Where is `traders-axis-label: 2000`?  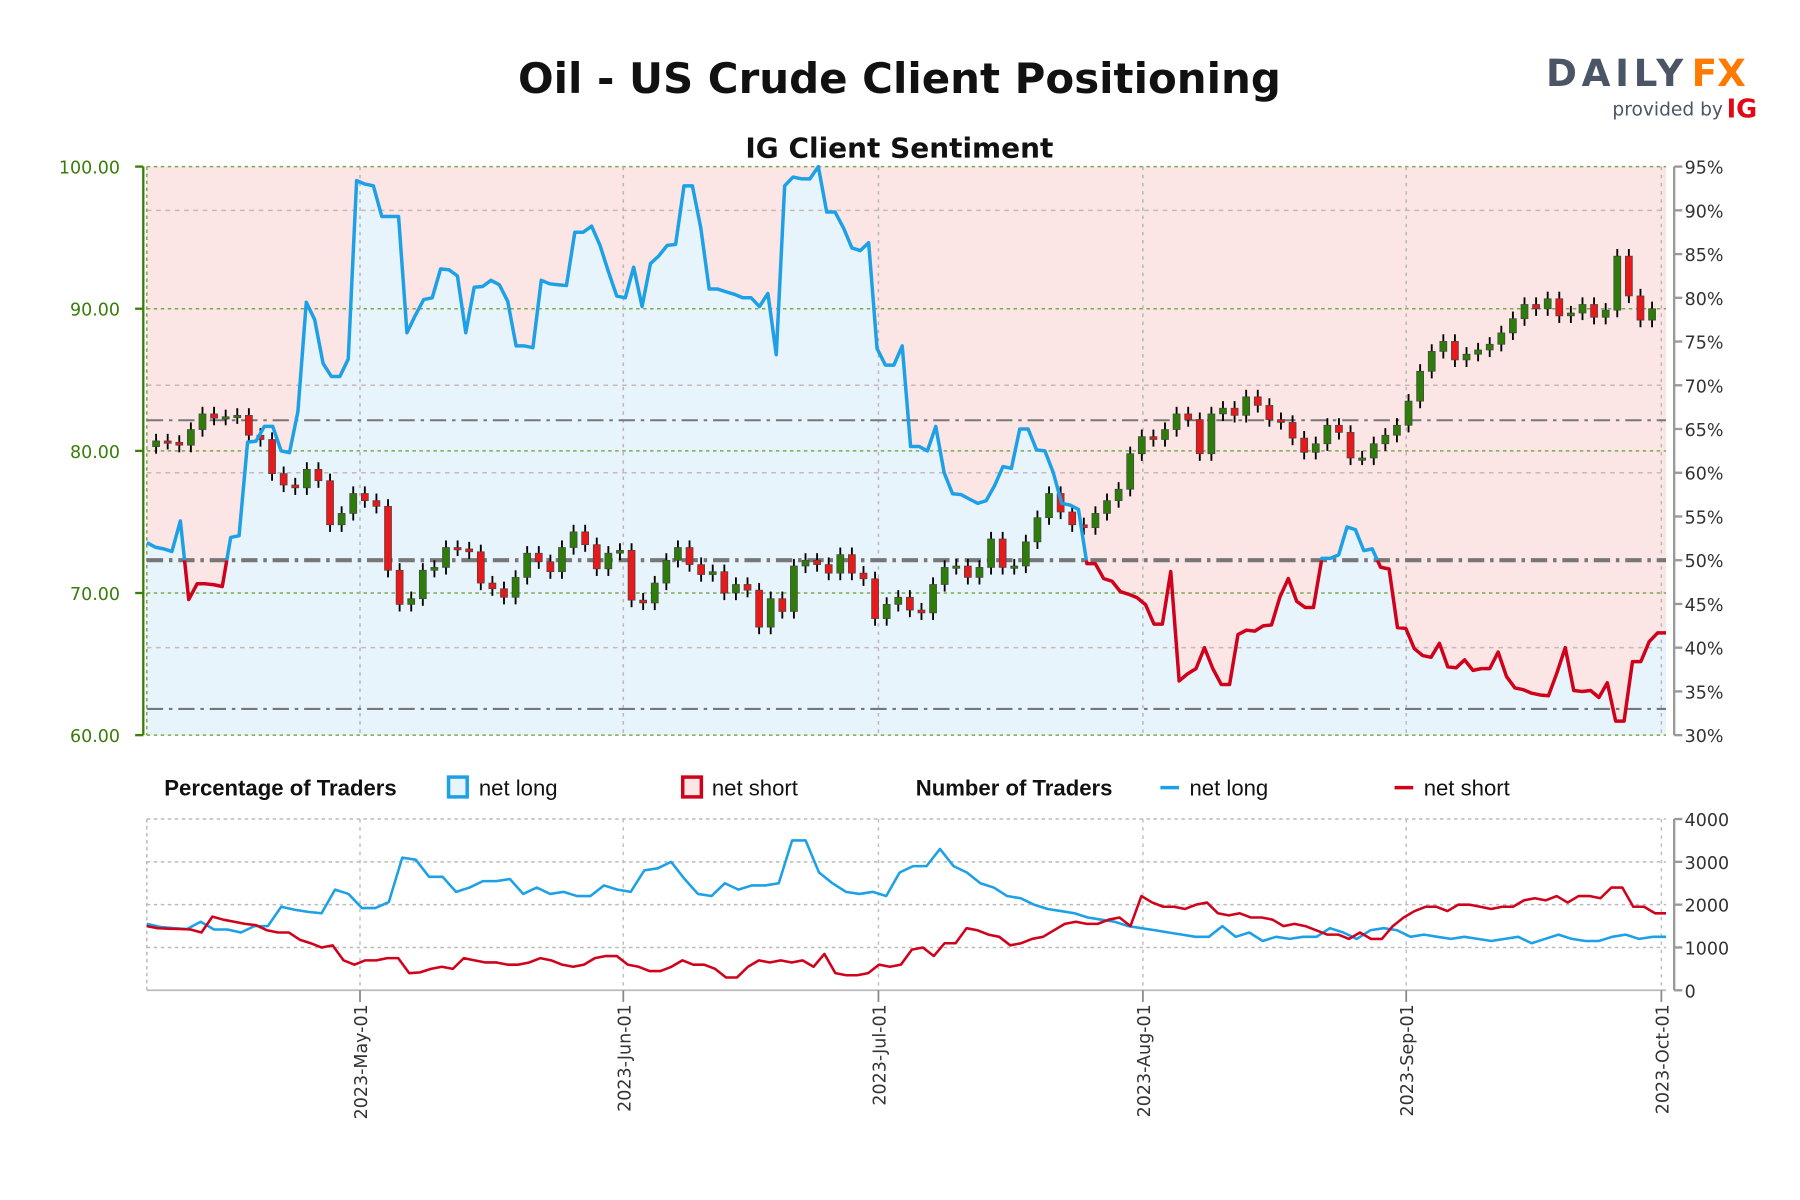
traders-axis-label: 2000 is located at coordinates (1707, 907).